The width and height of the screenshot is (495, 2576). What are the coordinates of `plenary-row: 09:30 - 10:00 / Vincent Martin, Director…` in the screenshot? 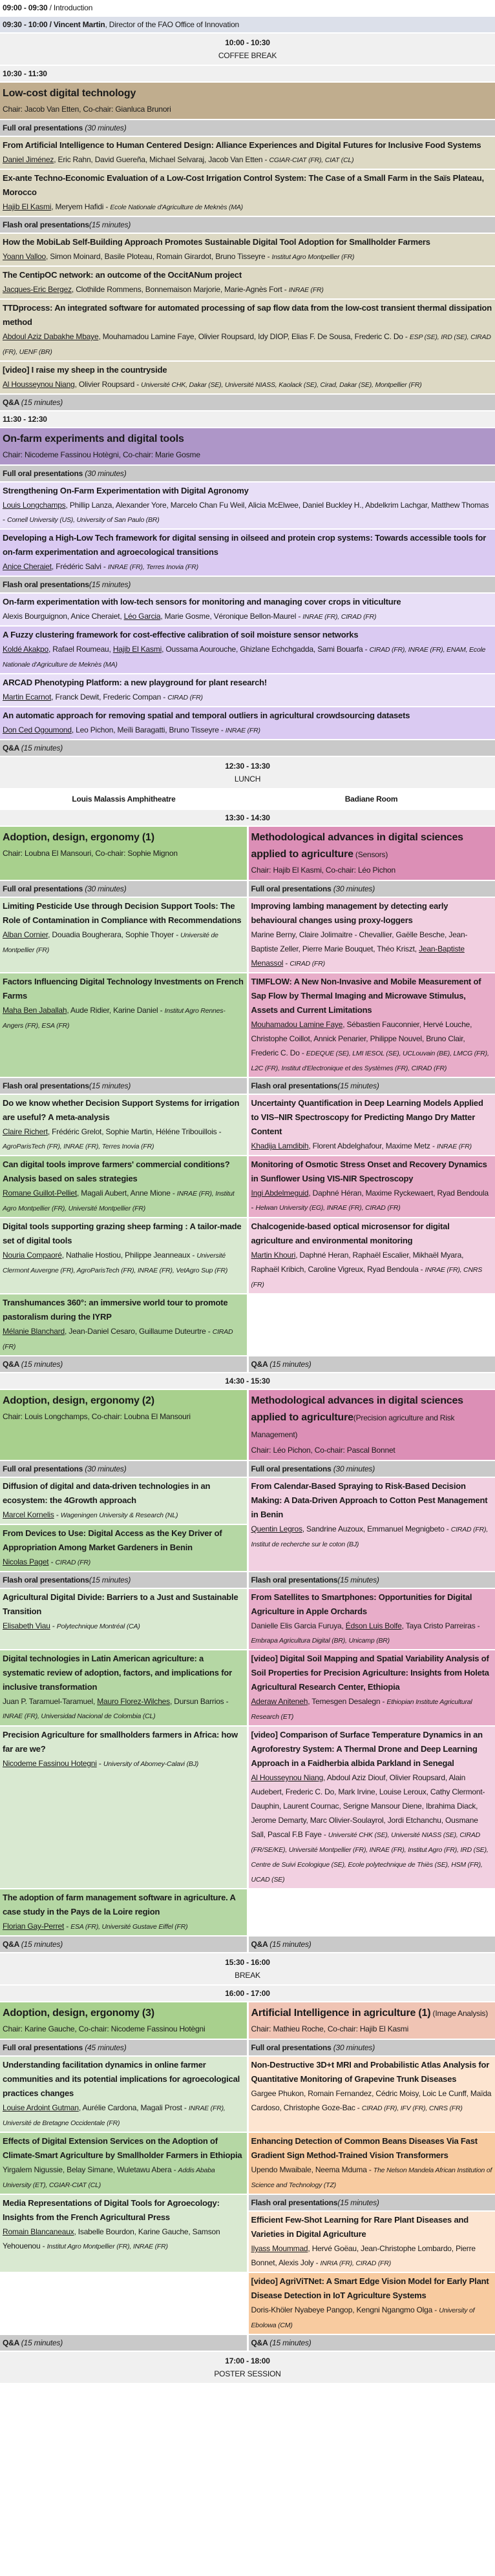 It's located at (247, 24).